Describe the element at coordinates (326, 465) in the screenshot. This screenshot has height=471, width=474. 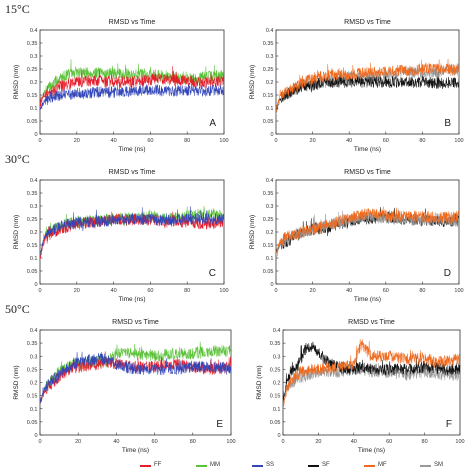
I see `legend-label: SF` at that location.